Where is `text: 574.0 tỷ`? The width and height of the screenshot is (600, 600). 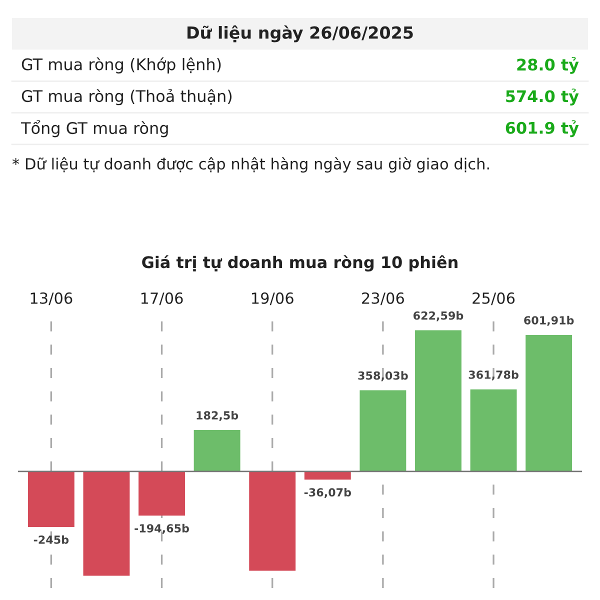 text: 574.0 tỷ is located at coordinates (542, 97).